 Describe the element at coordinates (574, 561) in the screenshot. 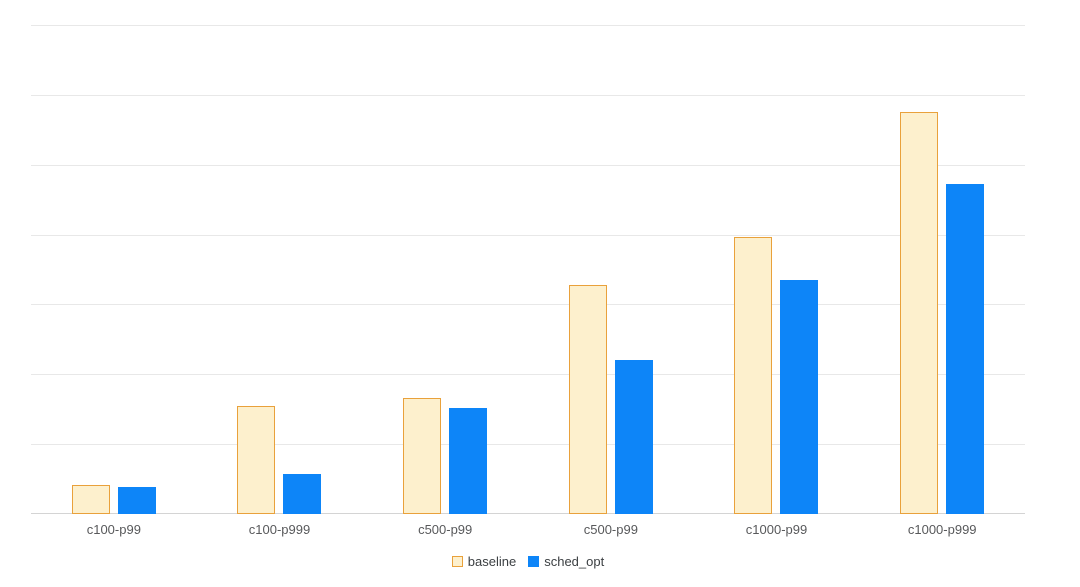

I see `legend-label-sched_opt: sched_opt` at that location.